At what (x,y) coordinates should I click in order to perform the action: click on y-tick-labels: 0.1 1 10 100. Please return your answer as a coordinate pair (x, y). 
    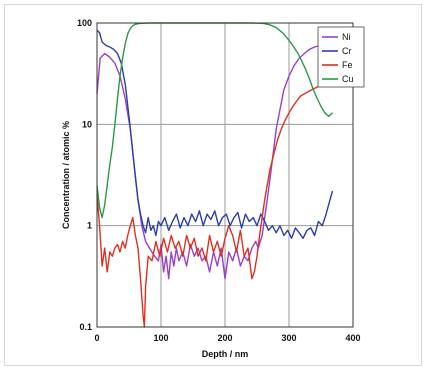
    Looking at the image, I should click on (84, 175).